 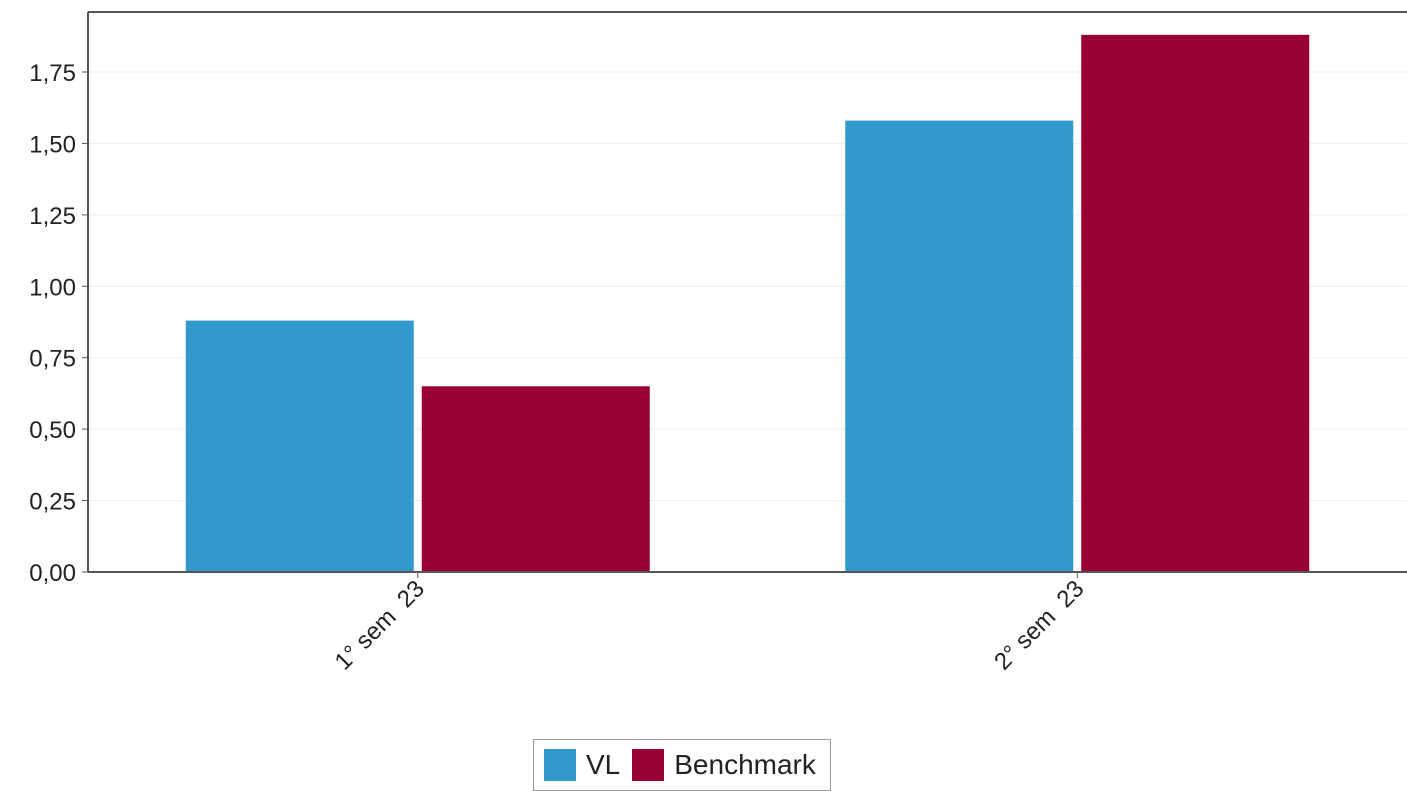 What do you see at coordinates (52, 502) in the screenshot?
I see `y-tick-label: 0,25` at bounding box center [52, 502].